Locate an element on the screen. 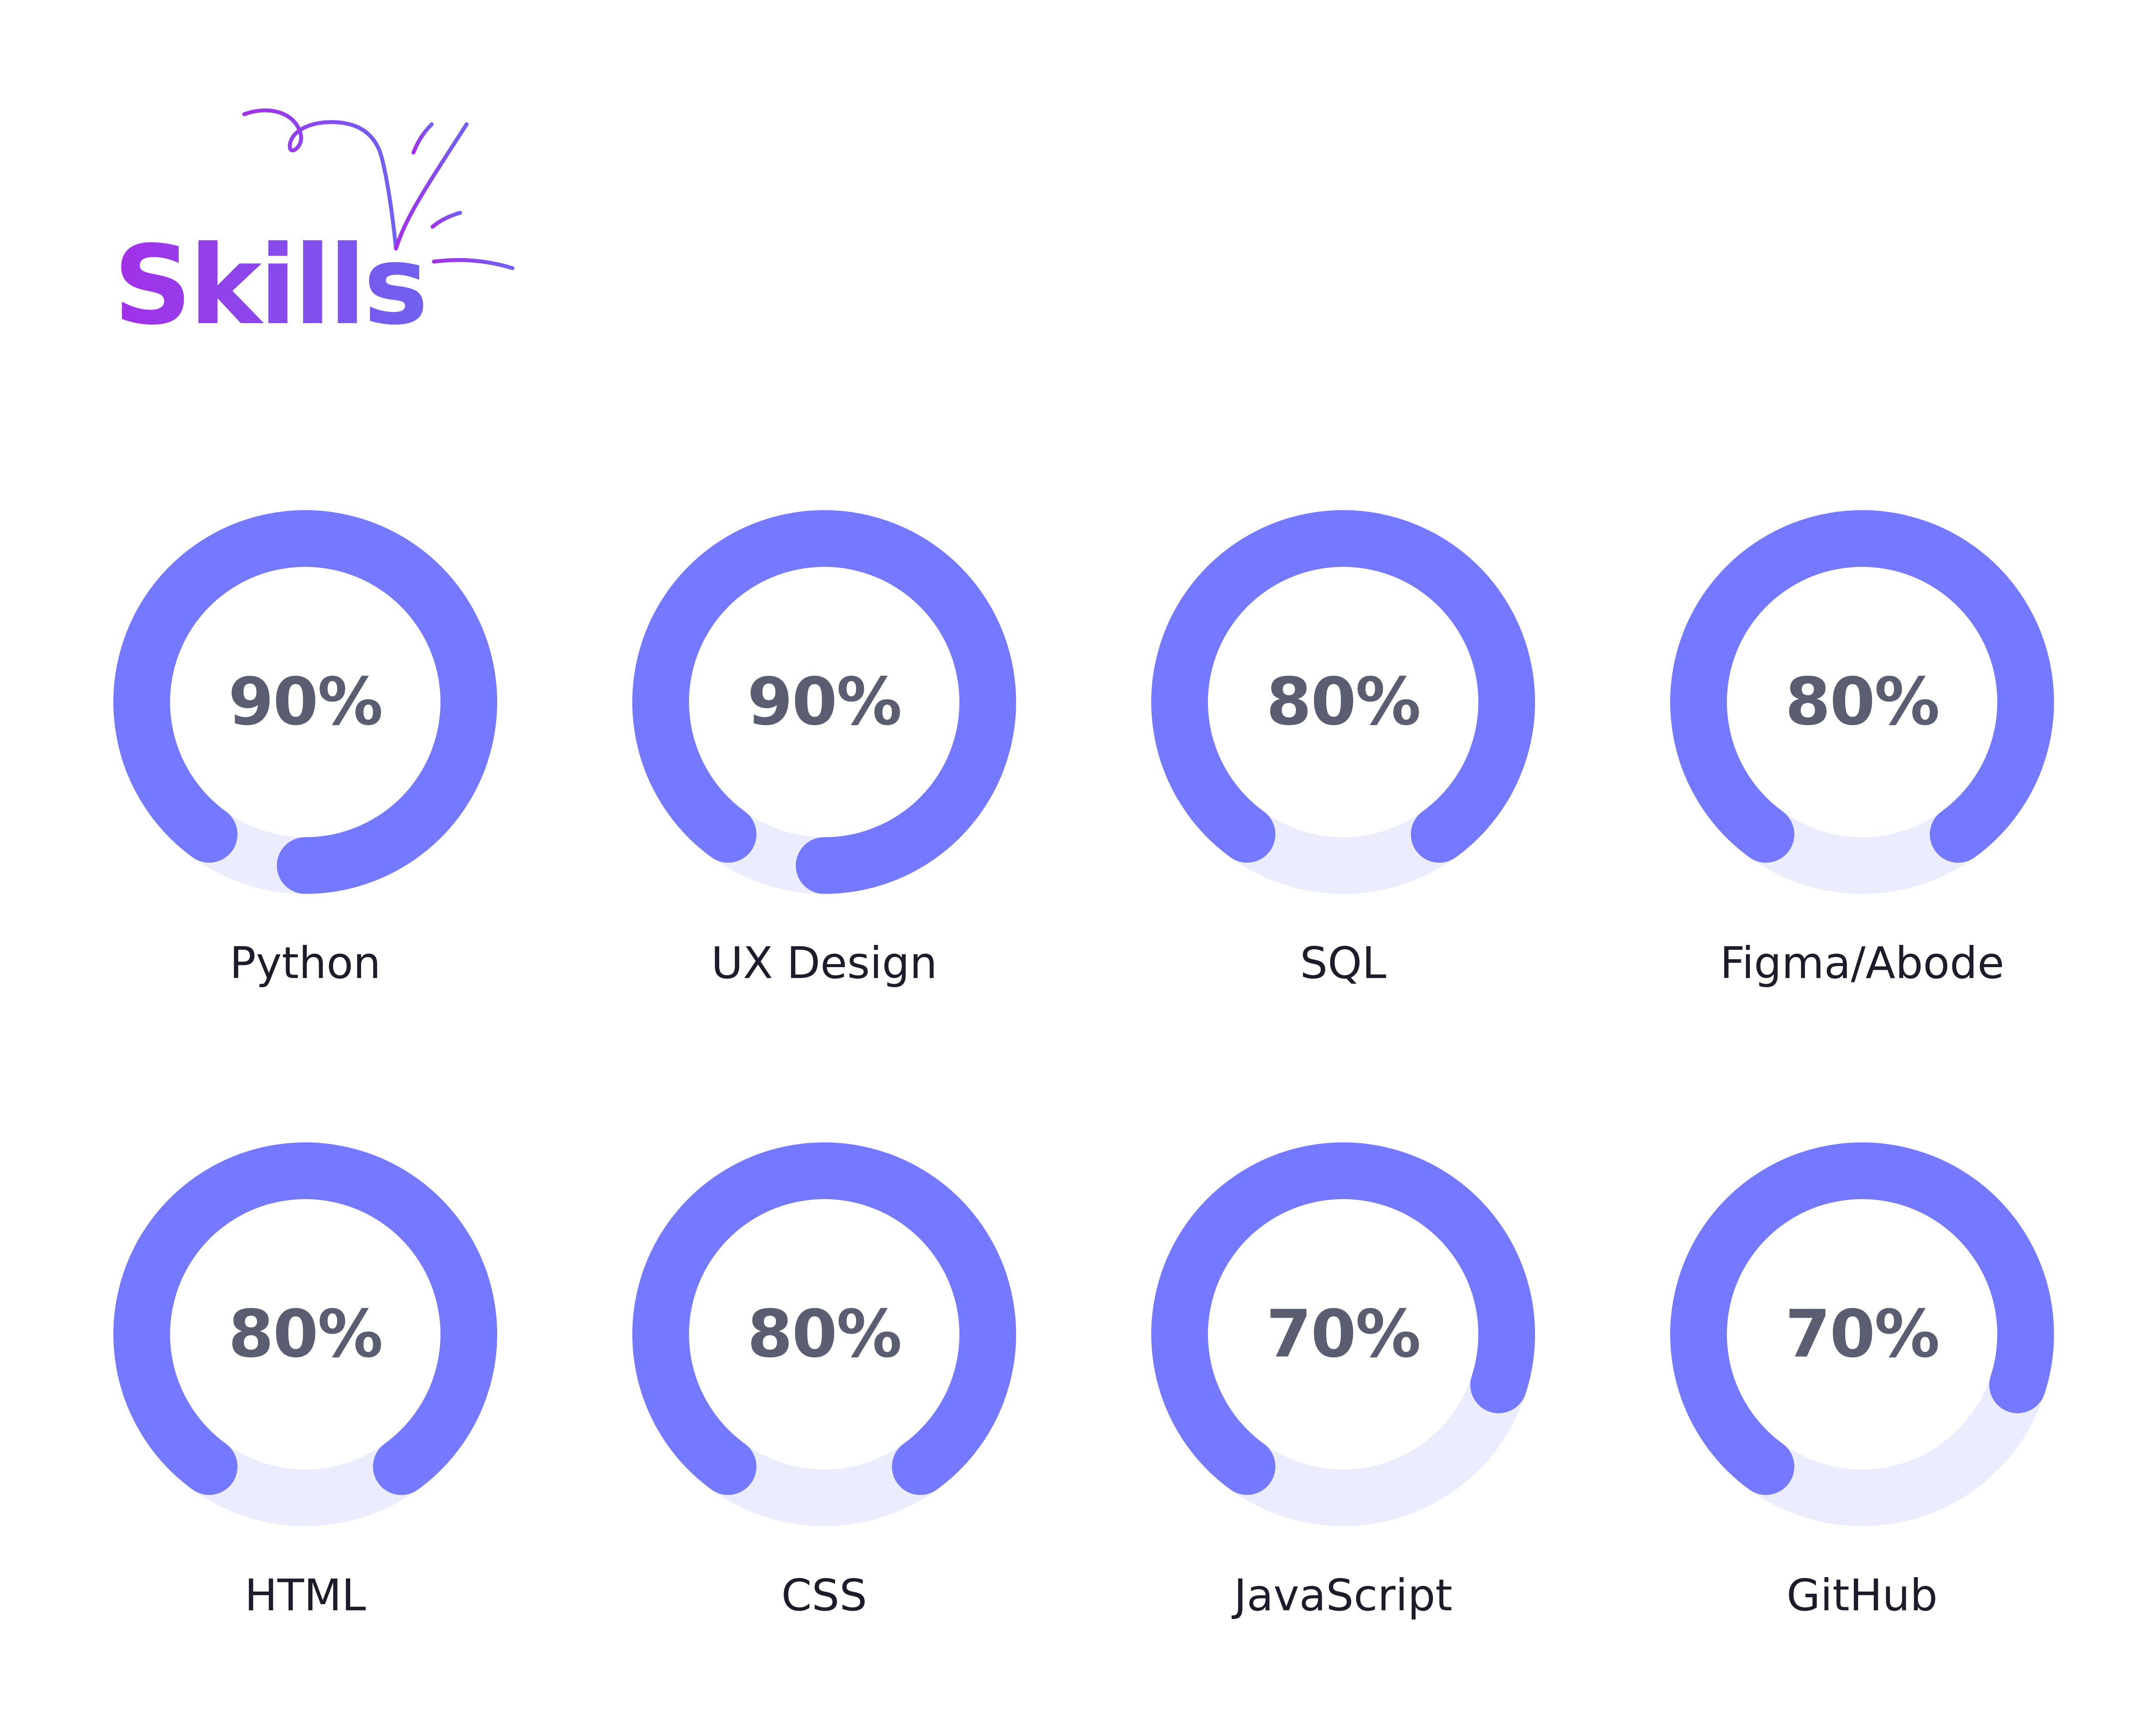 The image size is (2156, 1718). skill-card-html: 80% HTML is located at coordinates (305, 1379).